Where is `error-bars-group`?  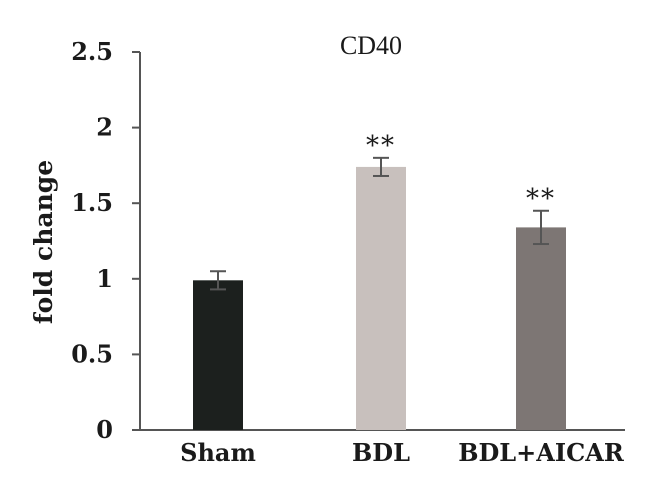
error-bars-group is located at coordinates (379, 223).